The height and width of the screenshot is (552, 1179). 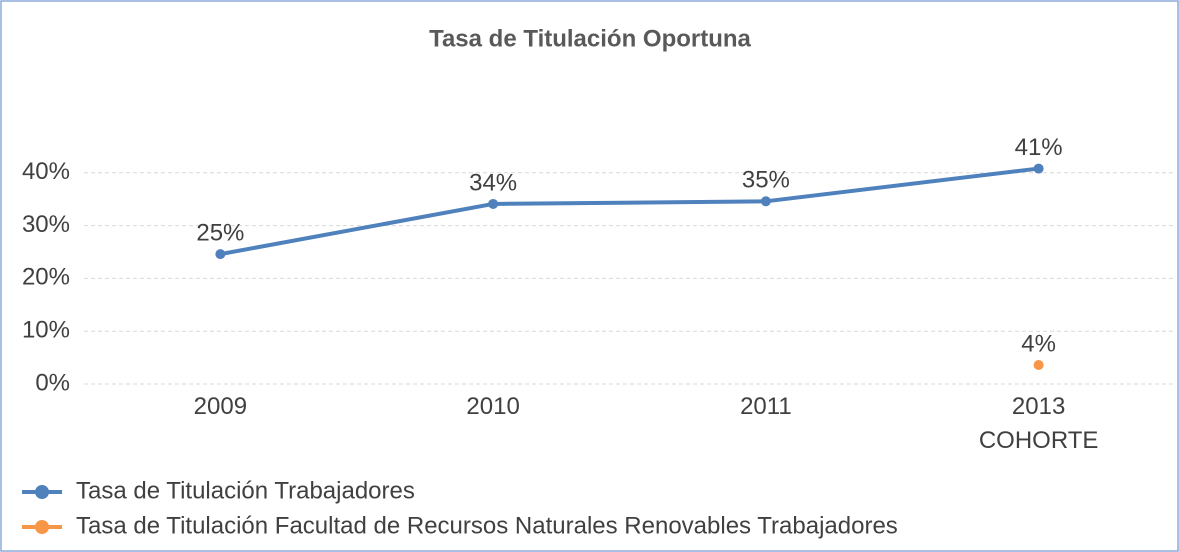 I want to click on y-tick-label: 40%, so click(x=46, y=171).